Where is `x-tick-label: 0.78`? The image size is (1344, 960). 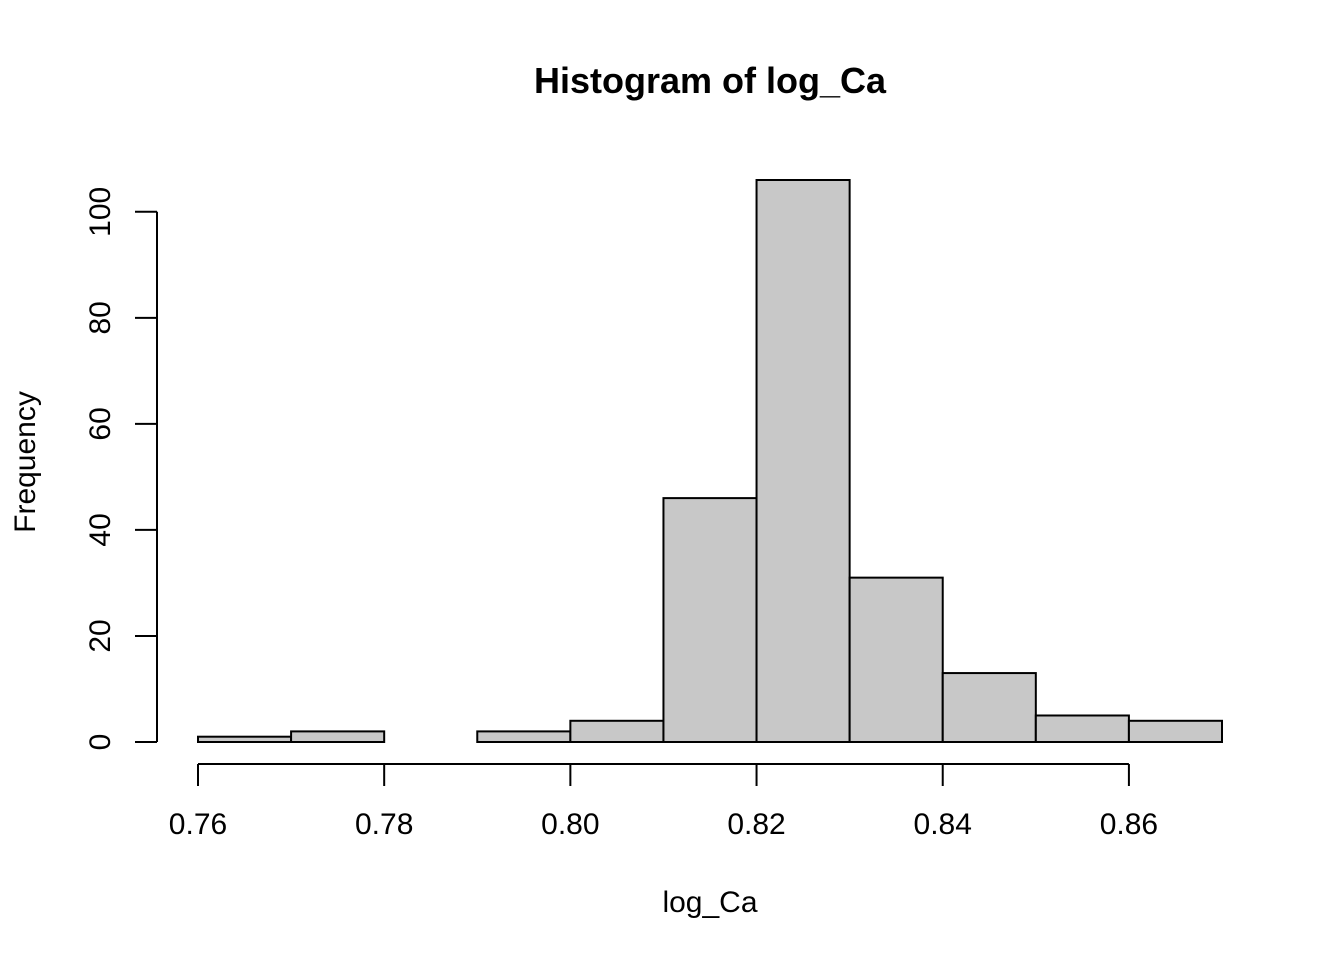 x-tick-label: 0.78 is located at coordinates (384, 824).